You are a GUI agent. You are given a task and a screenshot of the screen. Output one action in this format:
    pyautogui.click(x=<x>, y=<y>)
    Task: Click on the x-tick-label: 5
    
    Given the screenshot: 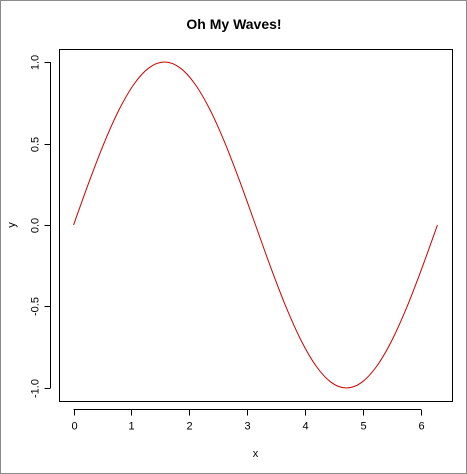 What is the action you would take?
    pyautogui.click(x=363, y=427)
    